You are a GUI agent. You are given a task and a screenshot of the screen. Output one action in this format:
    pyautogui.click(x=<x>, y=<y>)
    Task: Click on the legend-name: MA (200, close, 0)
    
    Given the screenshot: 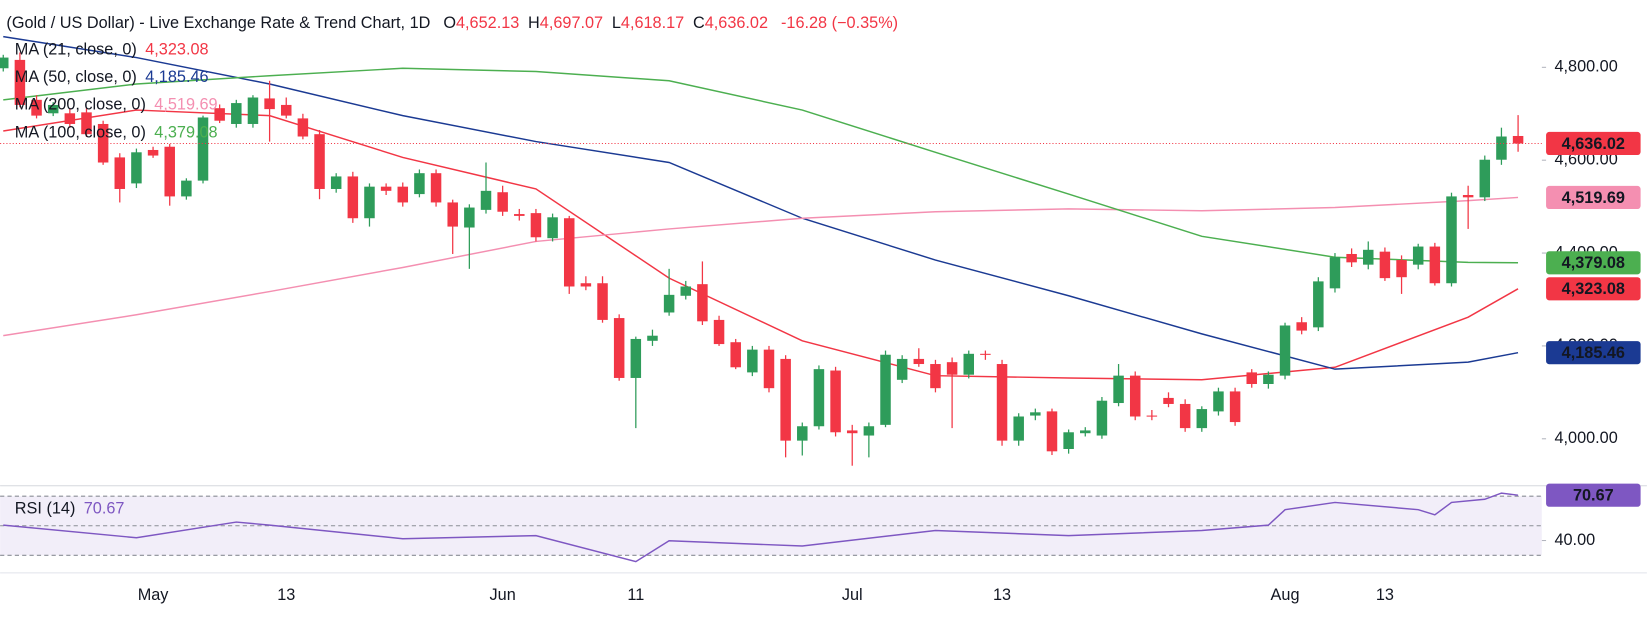 What is the action you would take?
    pyautogui.click(x=80, y=105)
    